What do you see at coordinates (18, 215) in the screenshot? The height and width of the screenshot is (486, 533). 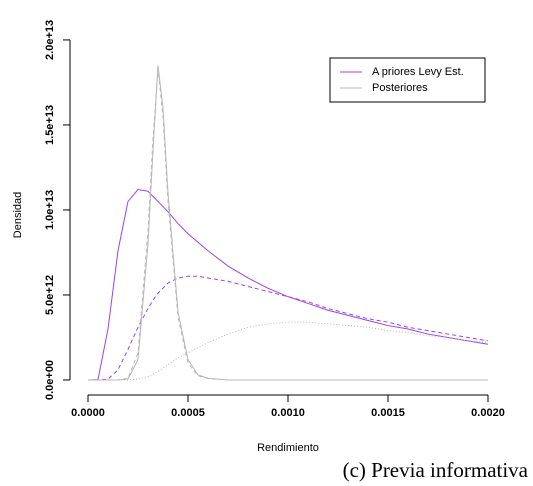 I see `y-axis-label: Densidad` at bounding box center [18, 215].